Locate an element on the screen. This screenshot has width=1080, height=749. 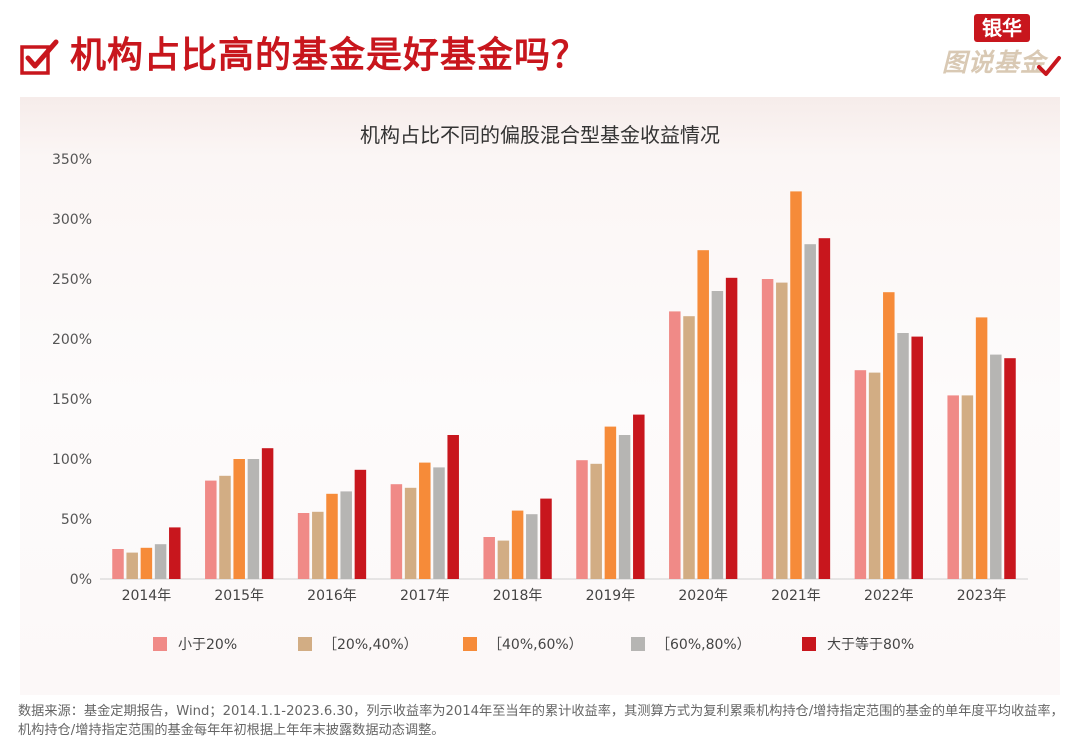
x-tick-label: 2019年 is located at coordinates (611, 596).